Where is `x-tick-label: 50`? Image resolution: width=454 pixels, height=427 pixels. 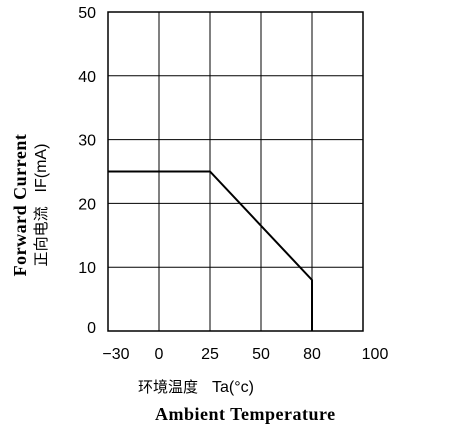
x-tick-label: 50 is located at coordinates (261, 354).